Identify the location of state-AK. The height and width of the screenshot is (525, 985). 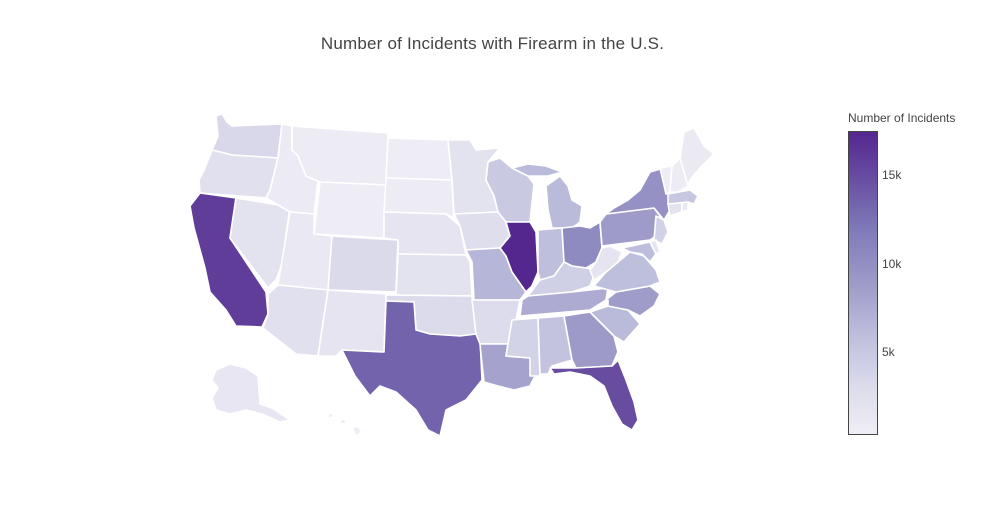
(251, 393).